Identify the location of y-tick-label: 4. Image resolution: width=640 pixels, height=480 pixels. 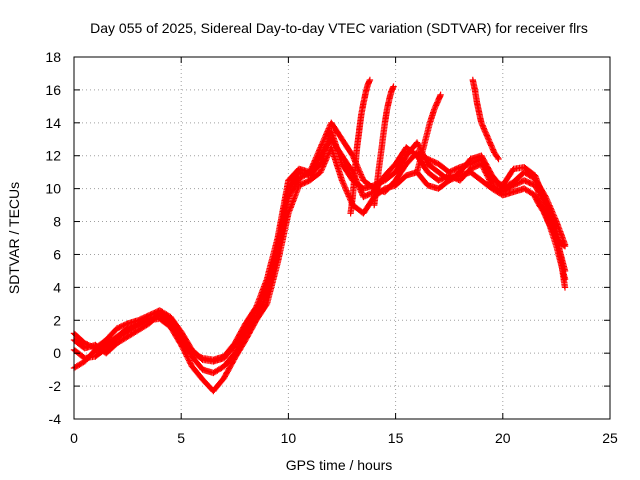
(57, 287).